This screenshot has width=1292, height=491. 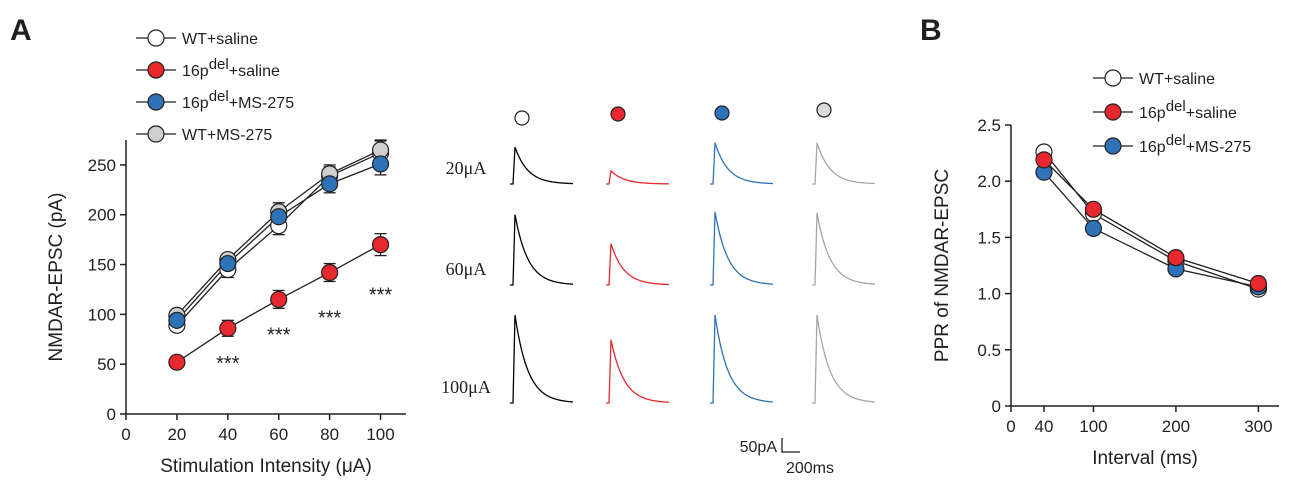 I want to click on y-tick-label: 250, so click(x=102, y=165).